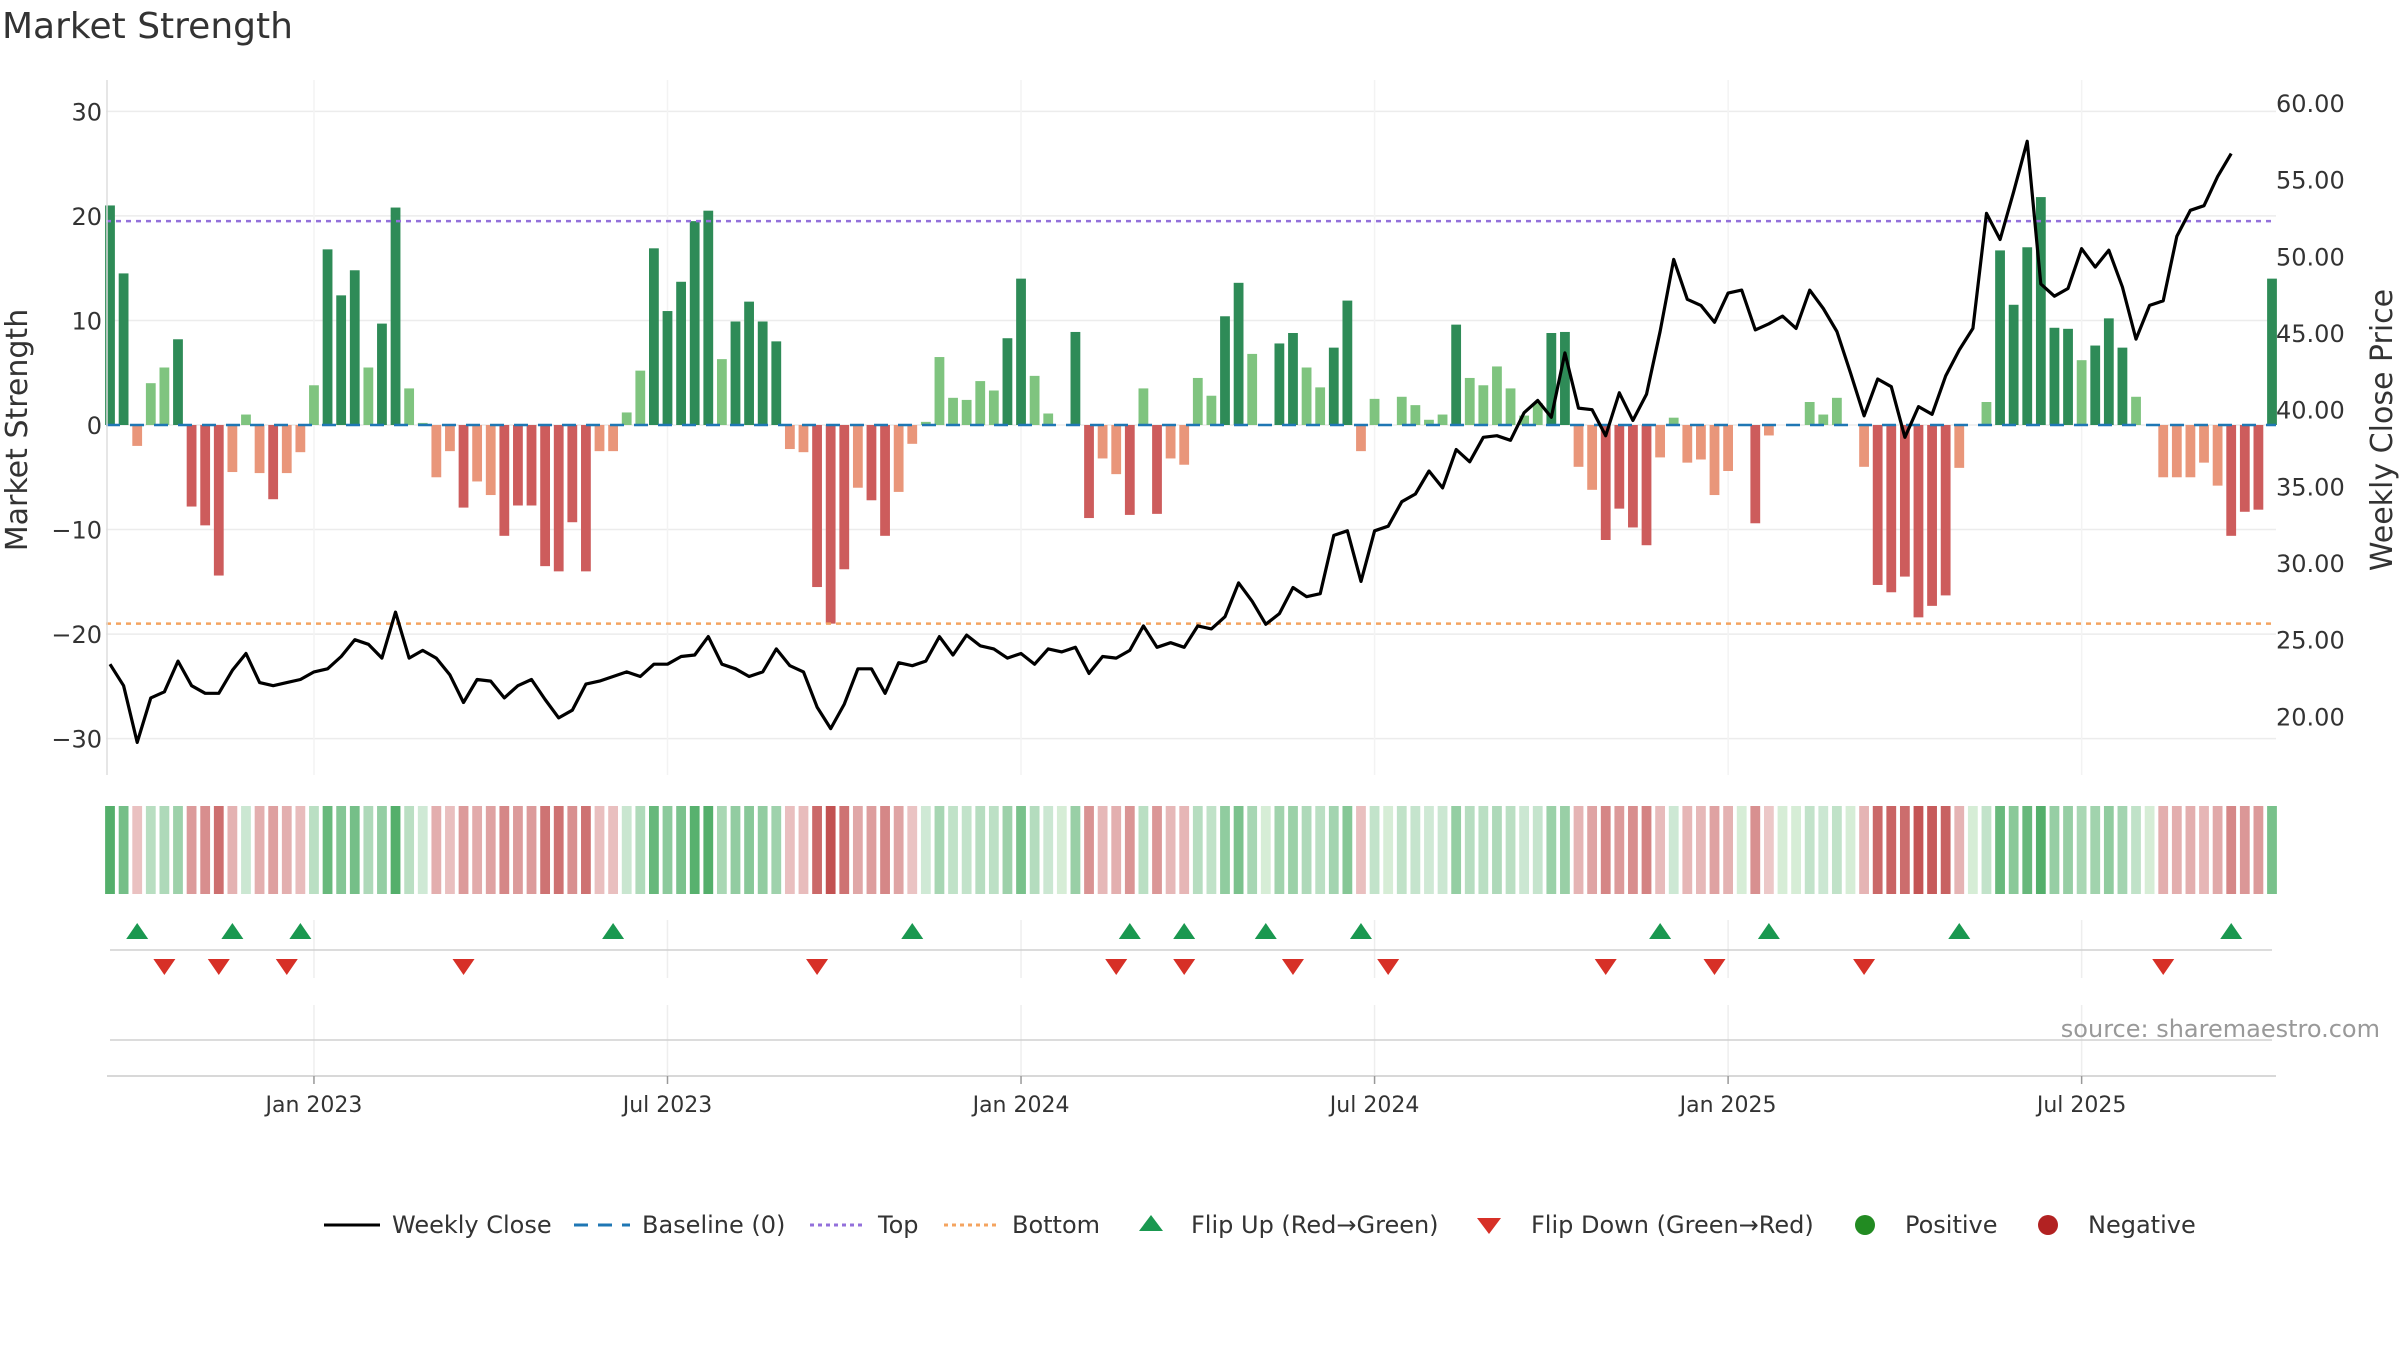 The height and width of the screenshot is (1350, 2400). Describe the element at coordinates (86, 112) in the screenshot. I see `y-tick-label: 30` at that location.